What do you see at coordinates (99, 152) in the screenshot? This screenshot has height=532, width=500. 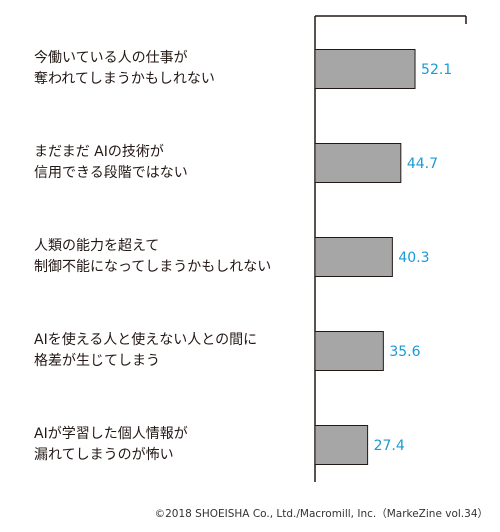 I see `category-label: まだまだ AIの技術が` at bounding box center [99, 152].